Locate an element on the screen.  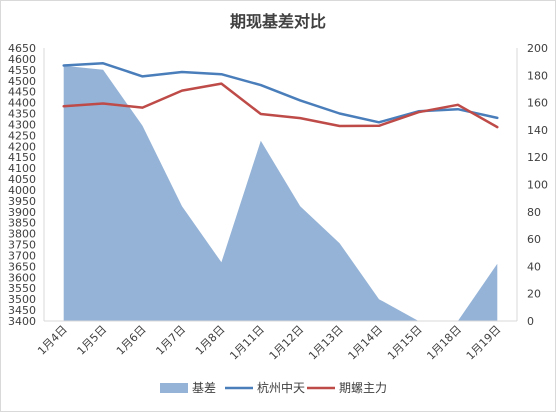
left-axis-tick-label: 4350 is located at coordinates (22, 114).